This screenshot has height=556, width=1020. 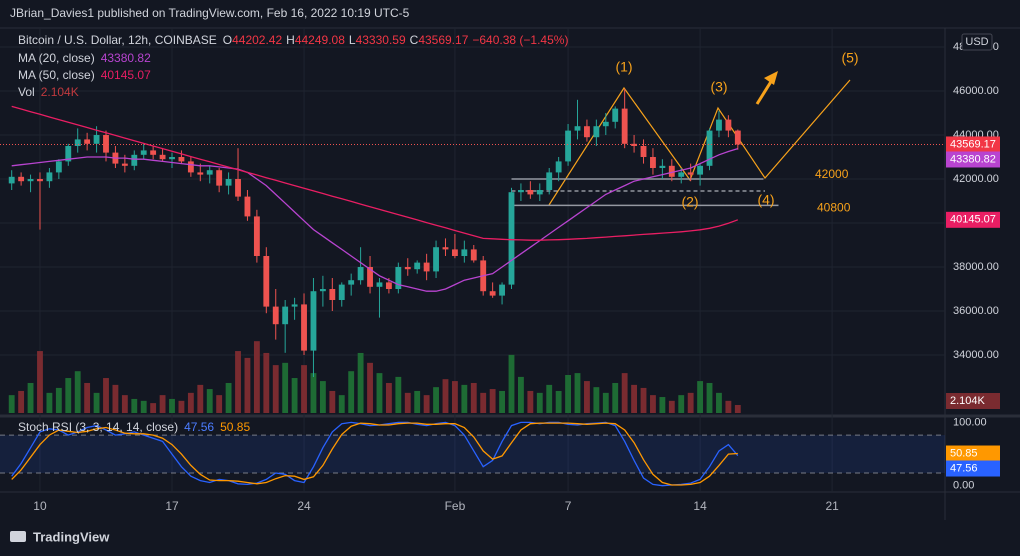 What do you see at coordinates (117, 40) in the screenshot?
I see `symbol: Bitcoin / U.S. Dollar, 12h, COINBASE` at bounding box center [117, 40].